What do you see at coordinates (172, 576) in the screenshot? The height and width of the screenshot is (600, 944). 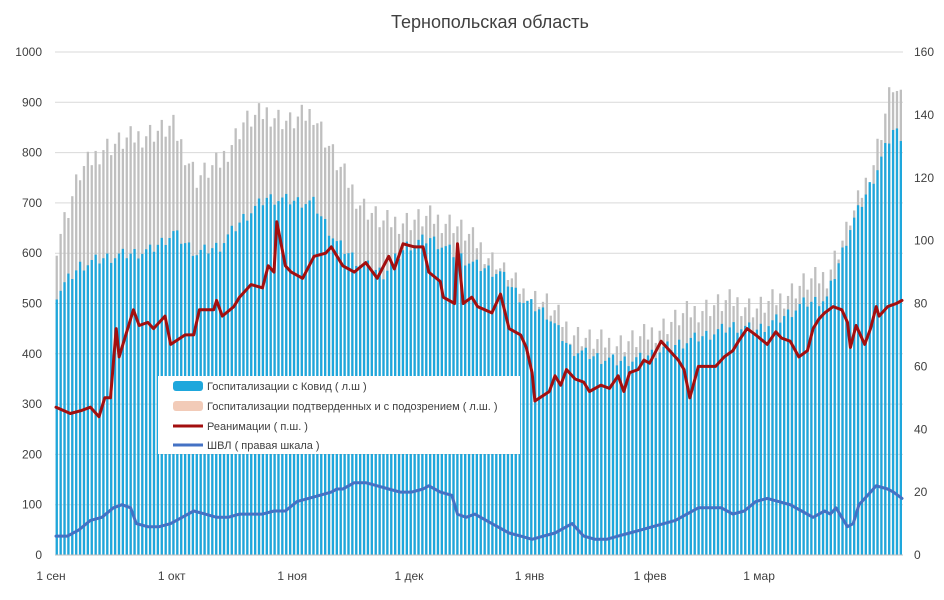 I see `x-tick-label: 1 окт` at bounding box center [172, 576].